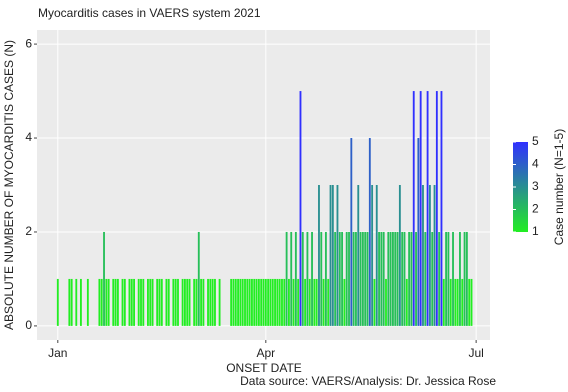  What do you see at coordinates (28, 137) in the screenshot?
I see `y-tick-label: 4` at bounding box center [28, 137].